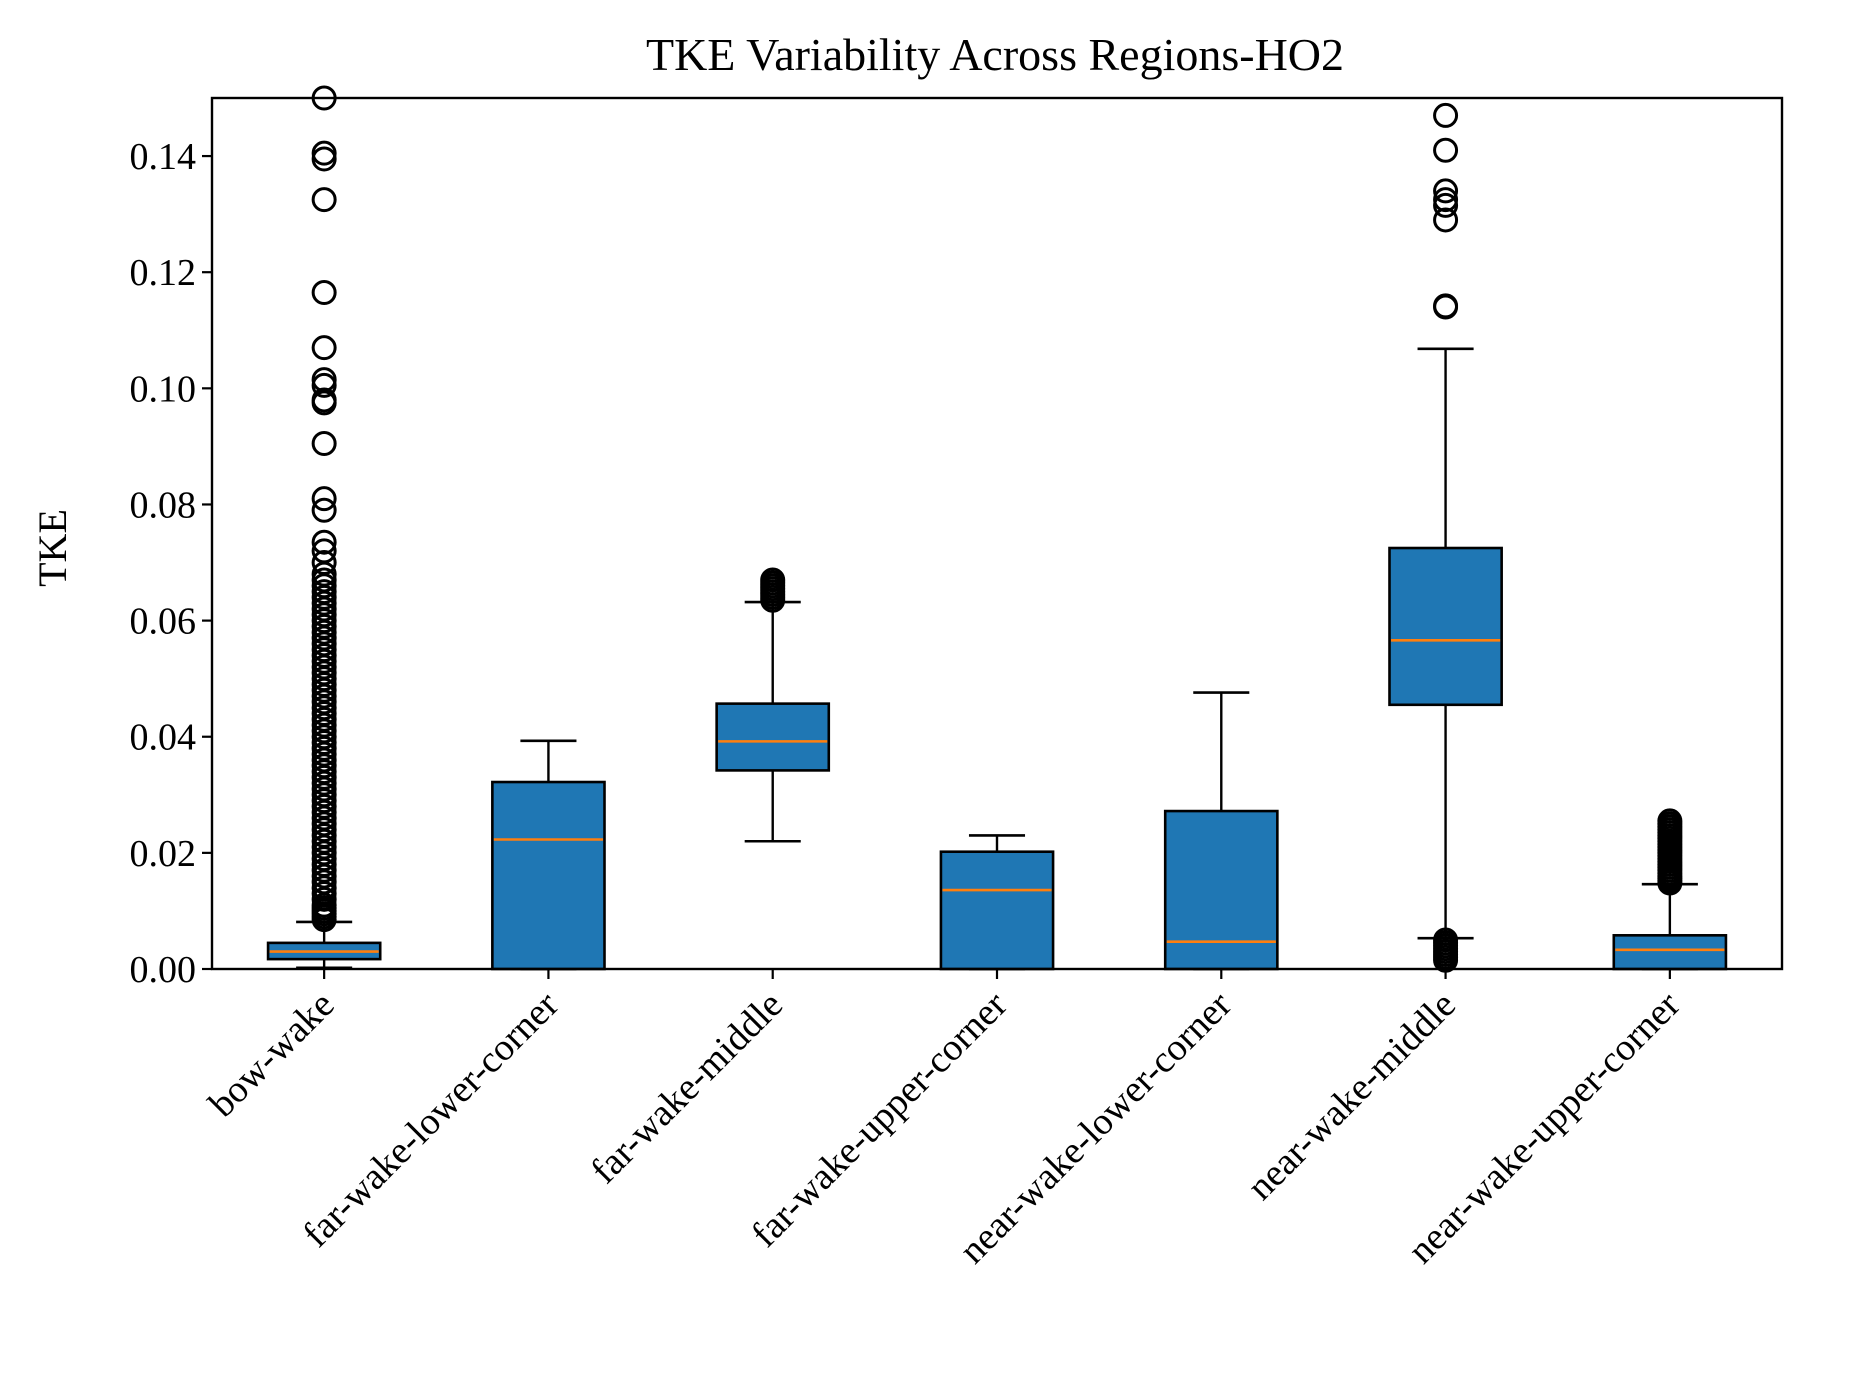 The width and height of the screenshot is (1864, 1390). Describe the element at coordinates (880, 1119) in the screenshot. I see `x-tick-label: far-wake-upper-corner` at that location.